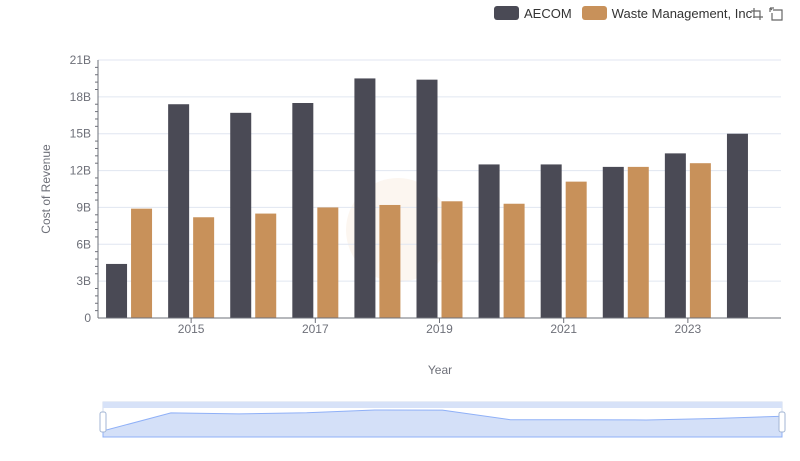 This screenshot has height=461, width=800. I want to click on bar-waste-management-inc-2023, so click(700, 240).